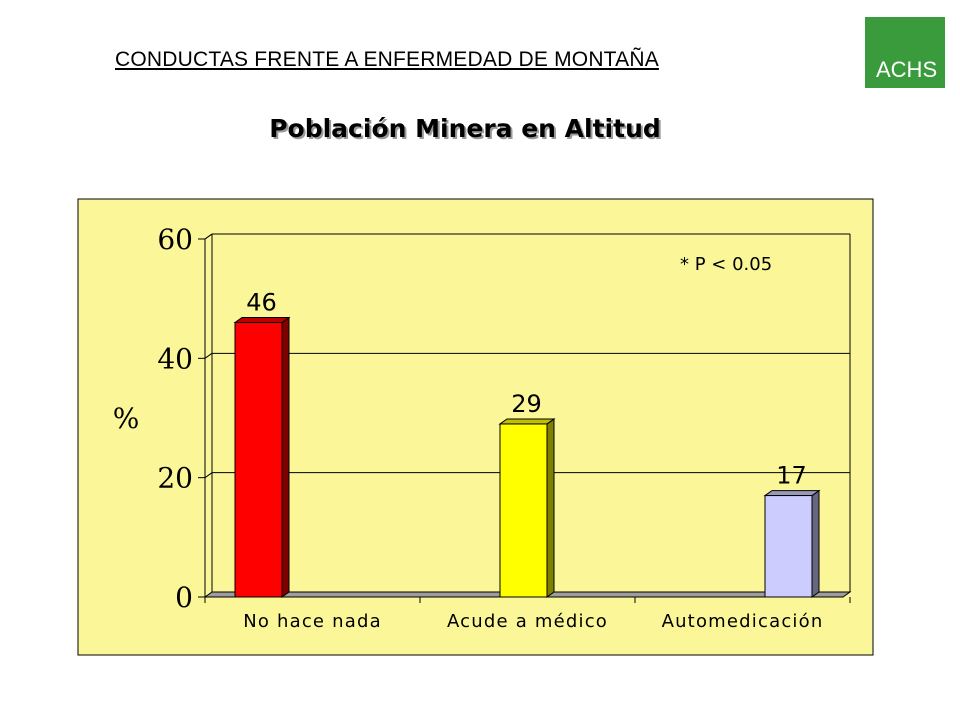 This screenshot has width=960, height=720. Describe the element at coordinates (387, 59) in the screenshot. I see `page-title: CONDUCTAS FRENTE A ENFERMEDAD DE MONTAÑA` at that location.